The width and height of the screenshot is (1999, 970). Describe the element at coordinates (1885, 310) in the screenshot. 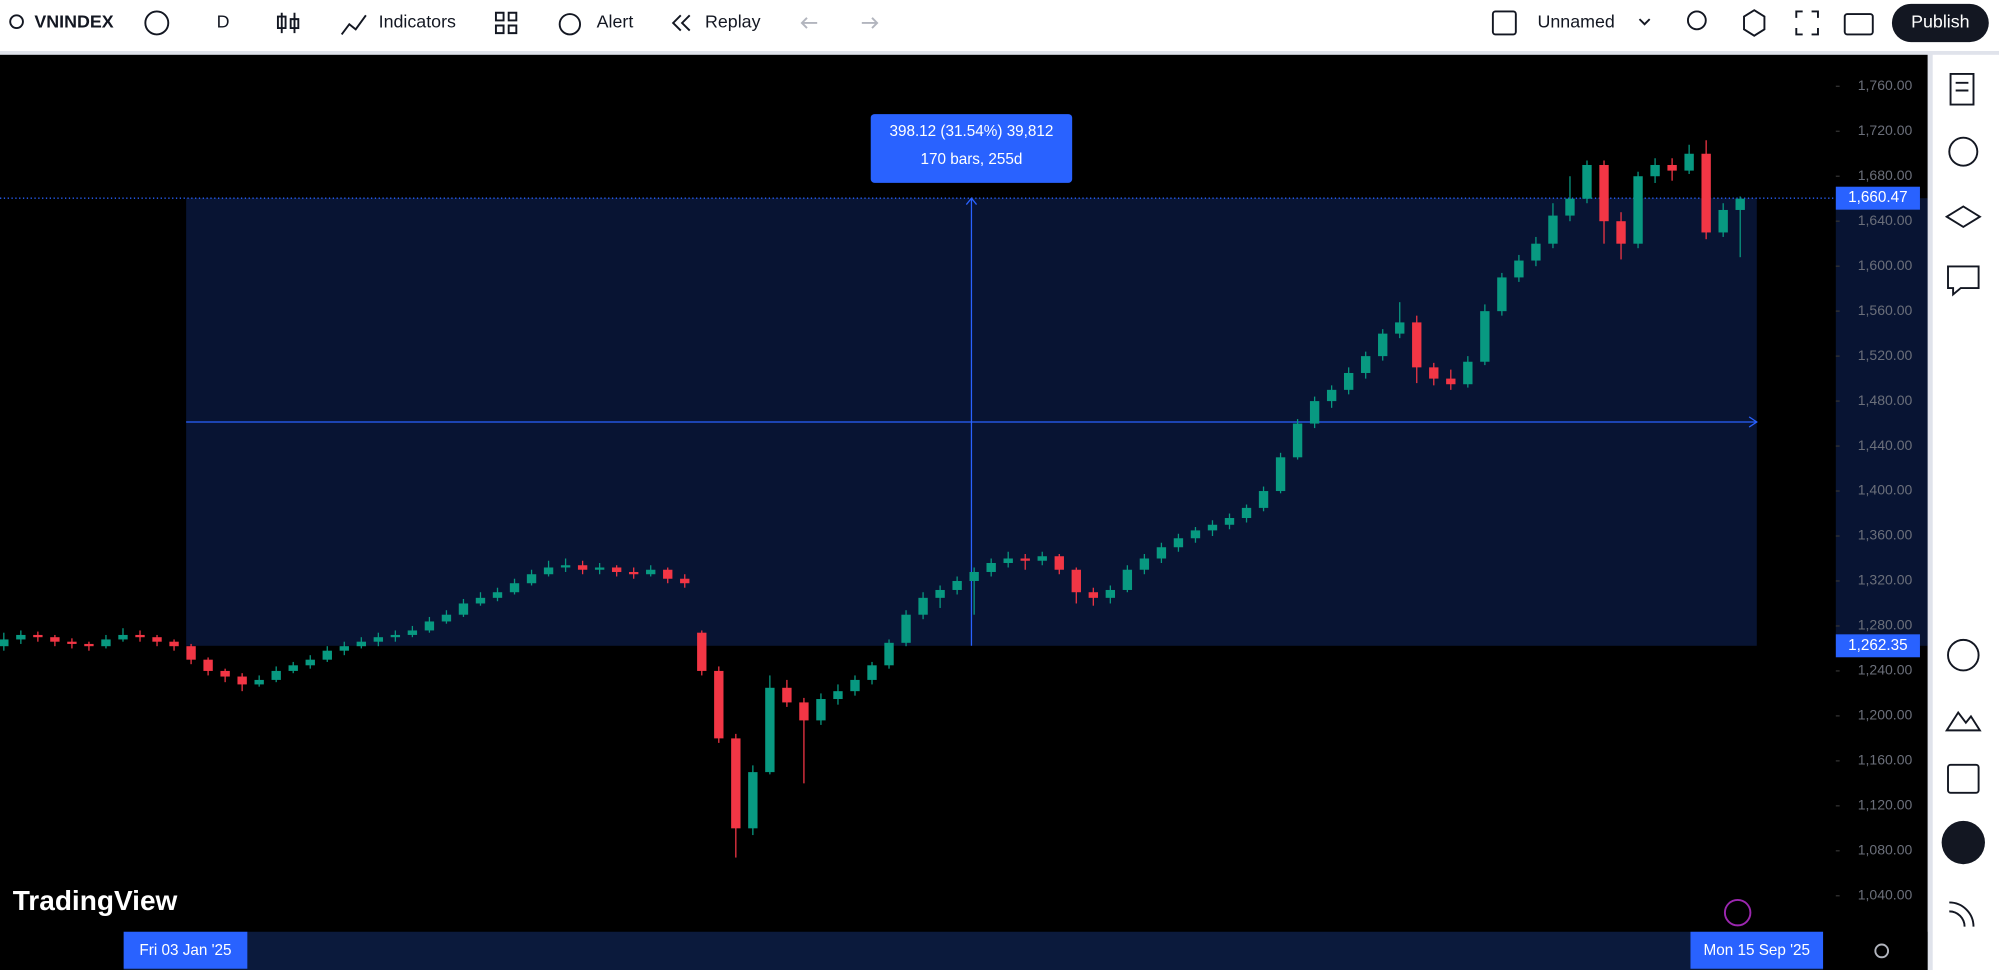

I see `y-tick-label: 1,560.00` at that location.